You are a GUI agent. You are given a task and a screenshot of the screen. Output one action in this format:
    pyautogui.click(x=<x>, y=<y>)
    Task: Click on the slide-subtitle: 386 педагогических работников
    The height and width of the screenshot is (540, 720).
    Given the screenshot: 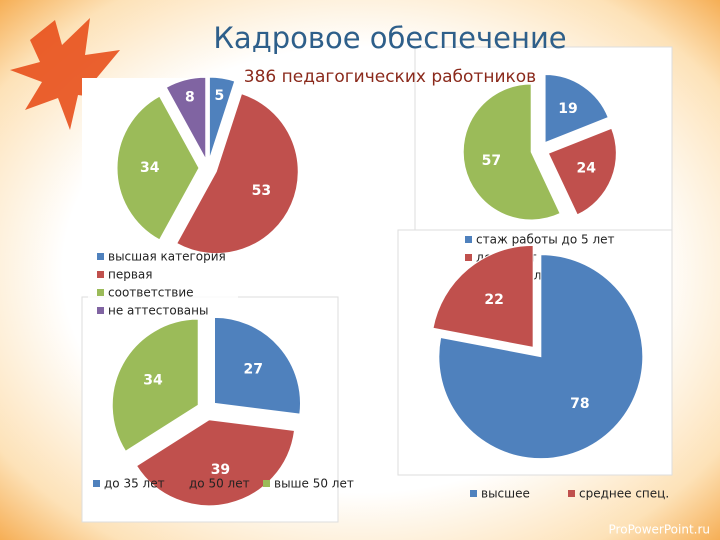 What is the action you would take?
    pyautogui.click(x=390, y=77)
    